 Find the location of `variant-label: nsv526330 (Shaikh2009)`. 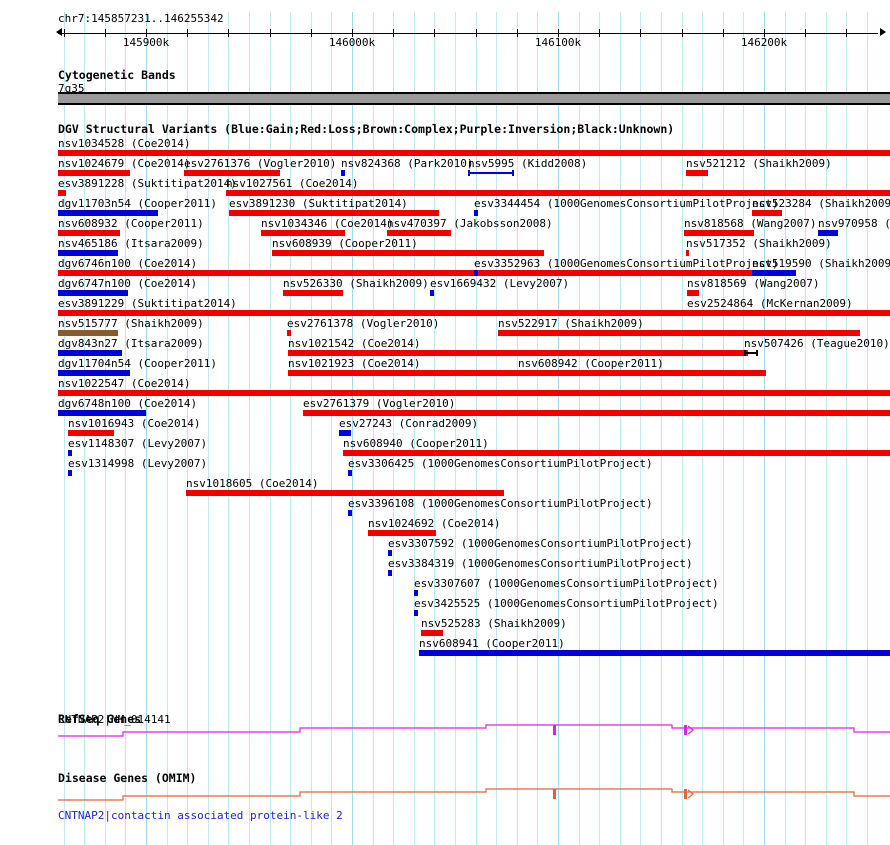

variant-label: nsv526330 (Shaikh2009) is located at coordinates (356, 283).